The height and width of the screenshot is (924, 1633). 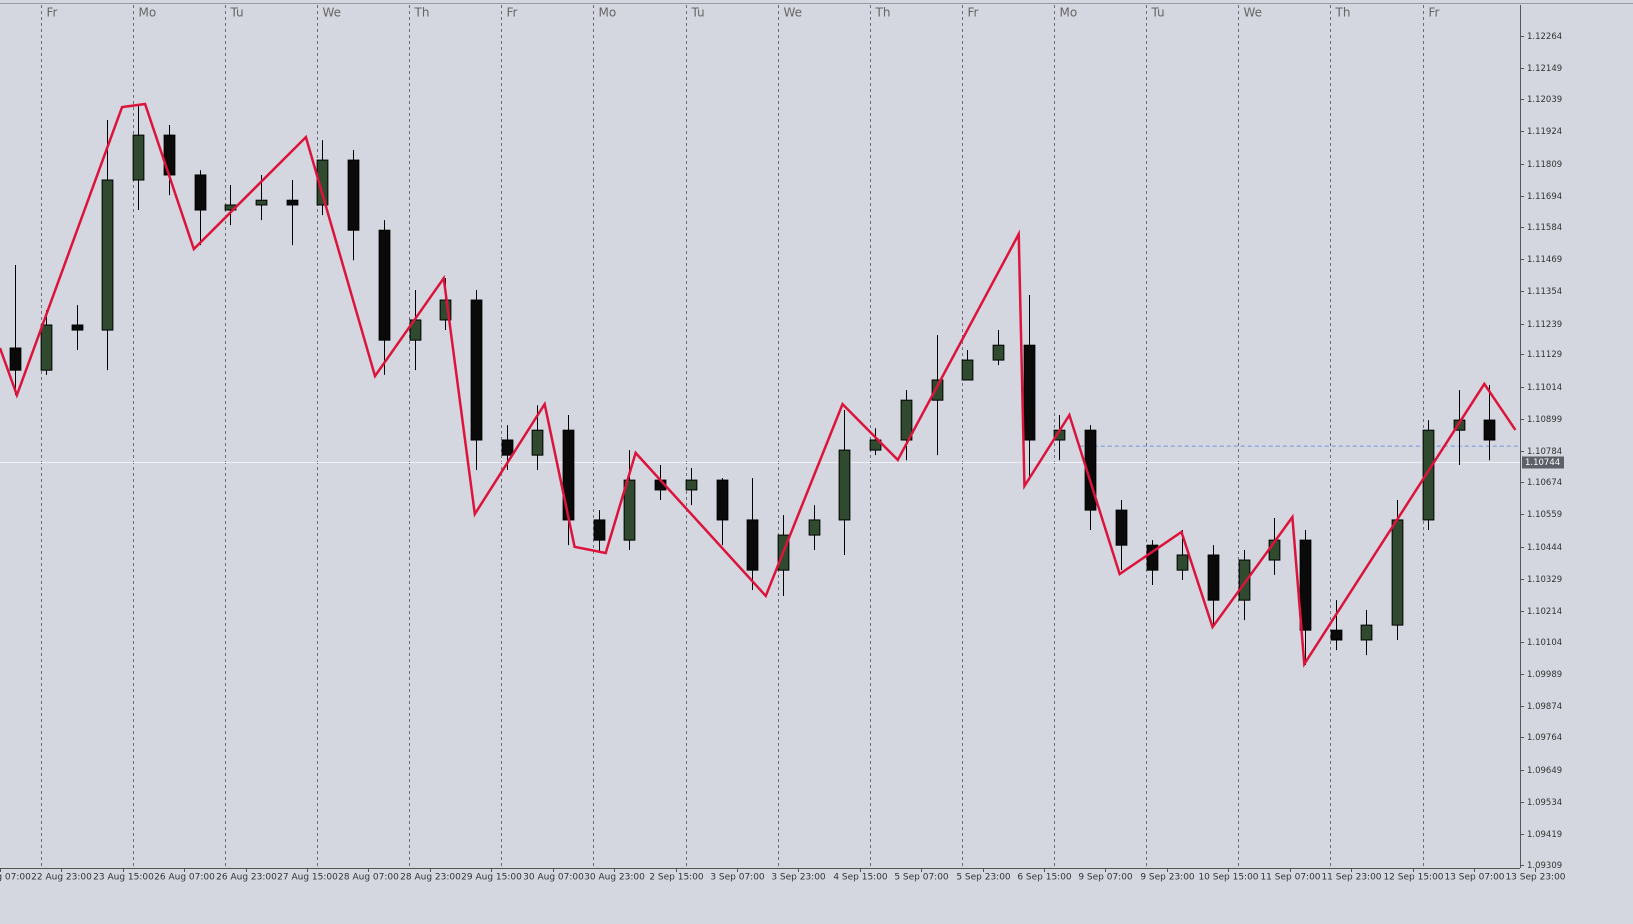 I want to click on y-tick-label: 1.11584, so click(x=1544, y=228).